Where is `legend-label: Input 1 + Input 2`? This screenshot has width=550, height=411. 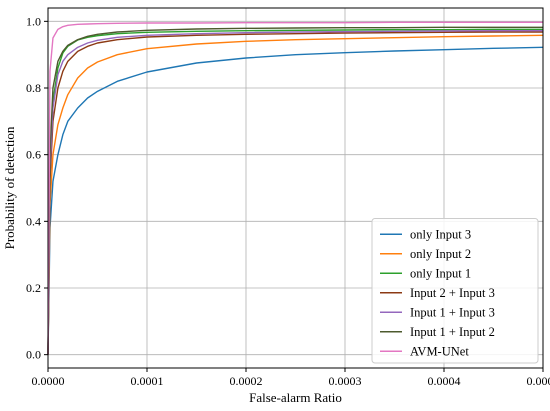 legend-label: Input 1 + Input 2 is located at coordinates (452, 332).